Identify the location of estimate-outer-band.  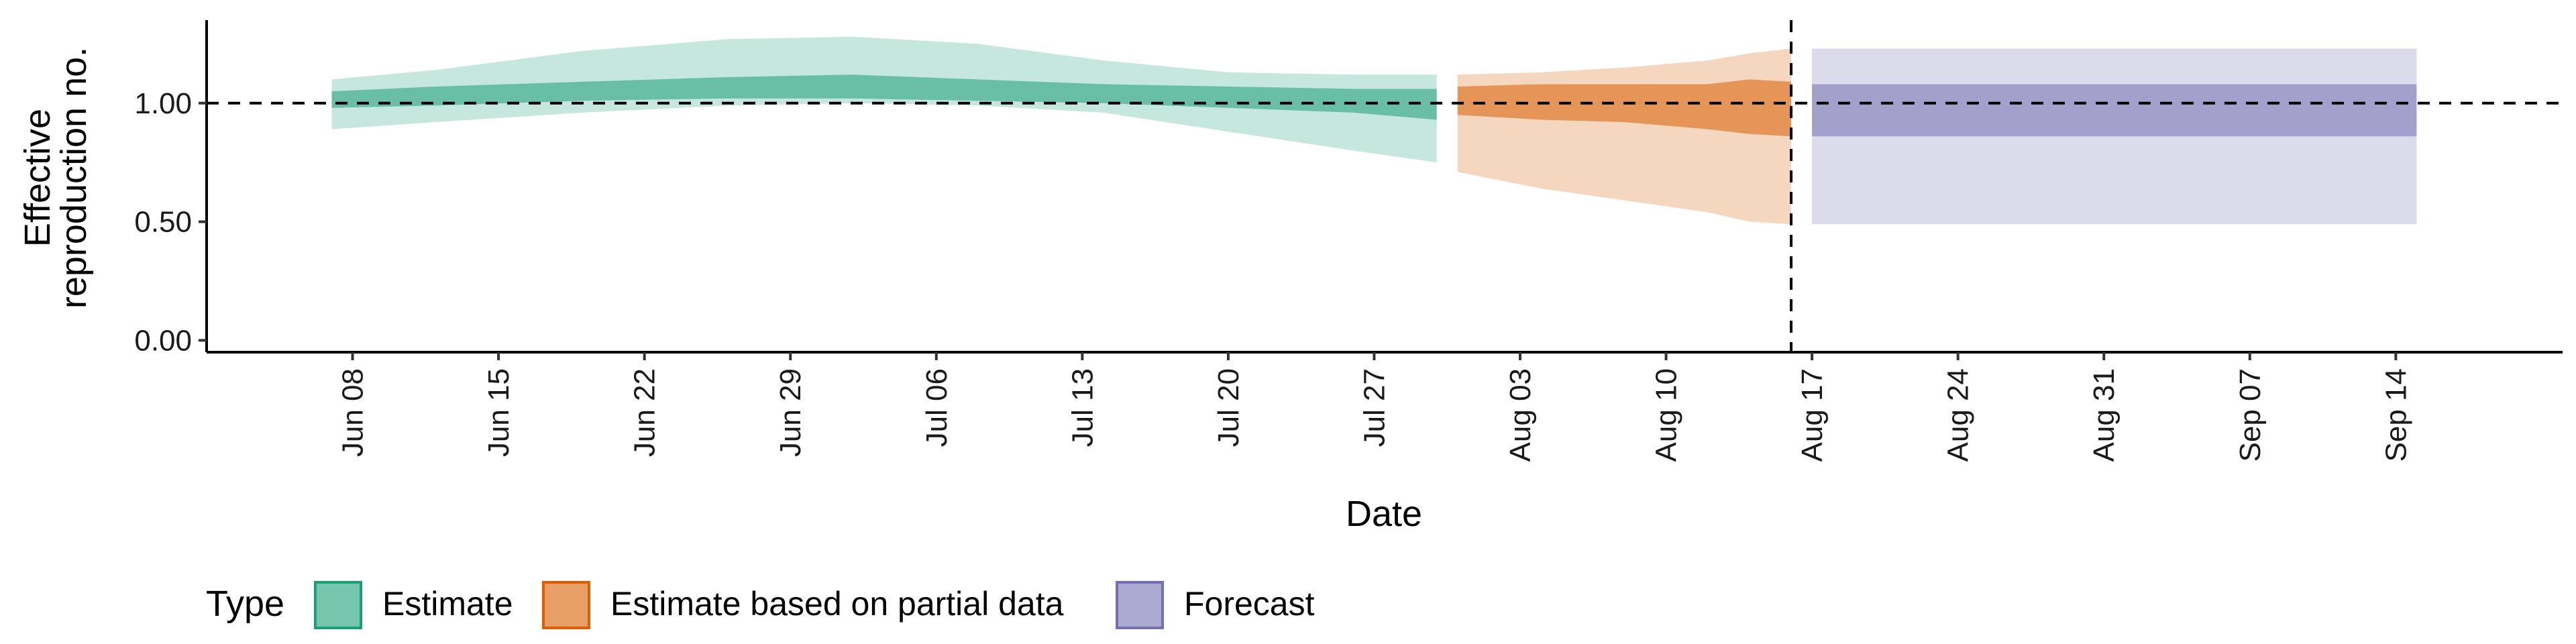
(884, 99).